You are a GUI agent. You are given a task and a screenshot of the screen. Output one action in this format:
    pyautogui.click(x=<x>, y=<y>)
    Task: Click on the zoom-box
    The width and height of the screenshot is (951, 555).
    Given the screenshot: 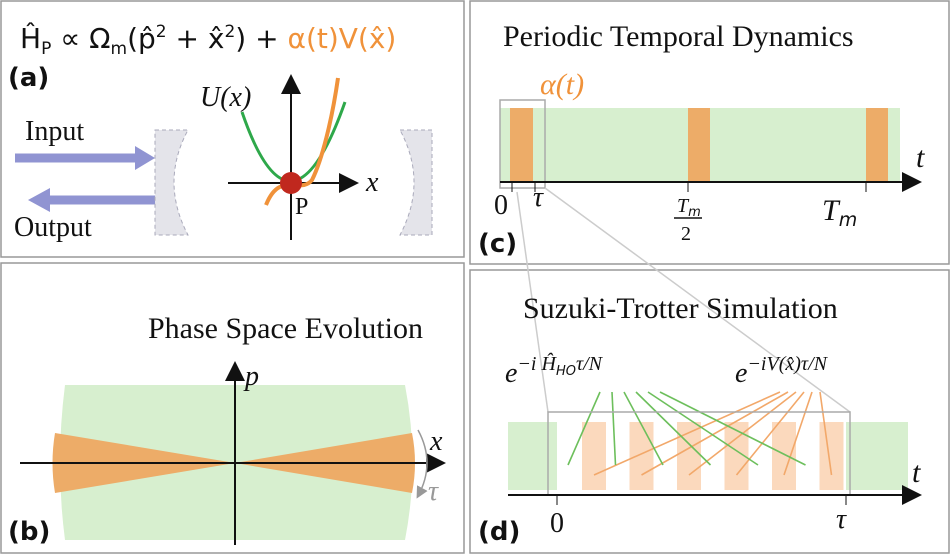 What is the action you would take?
    pyautogui.click(x=522, y=144)
    